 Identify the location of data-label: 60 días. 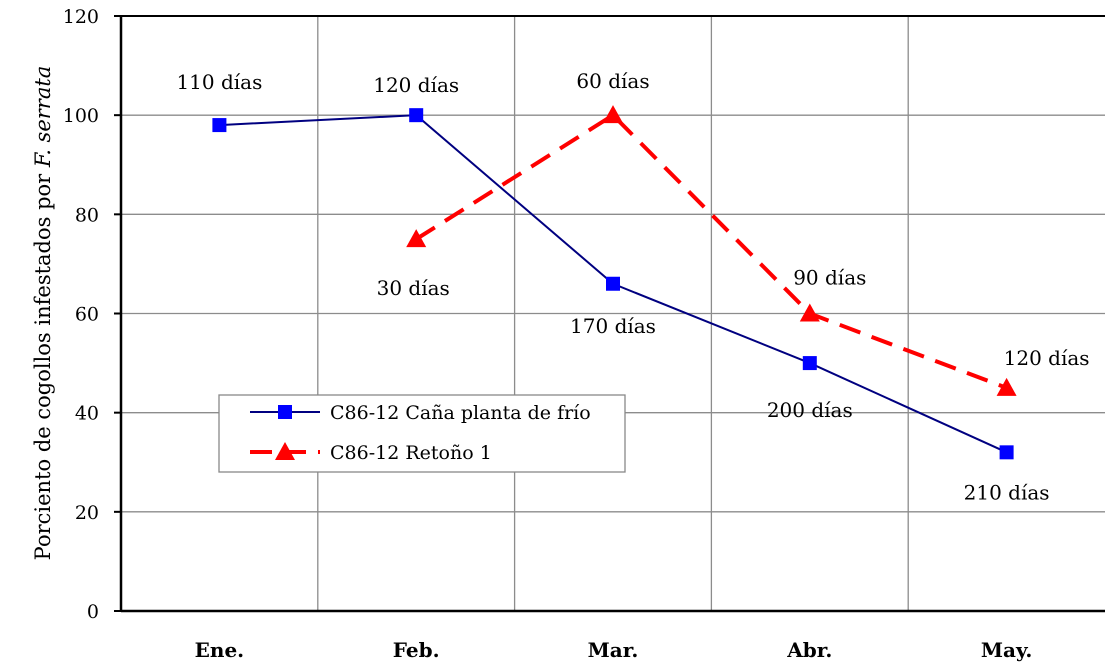
(612, 81).